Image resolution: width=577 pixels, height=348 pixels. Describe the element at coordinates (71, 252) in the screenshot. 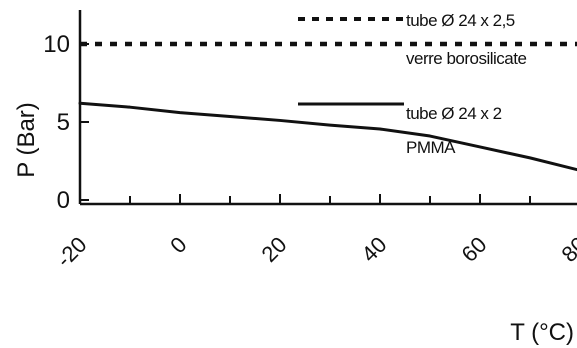

I see `x-tick-label: -20` at that location.